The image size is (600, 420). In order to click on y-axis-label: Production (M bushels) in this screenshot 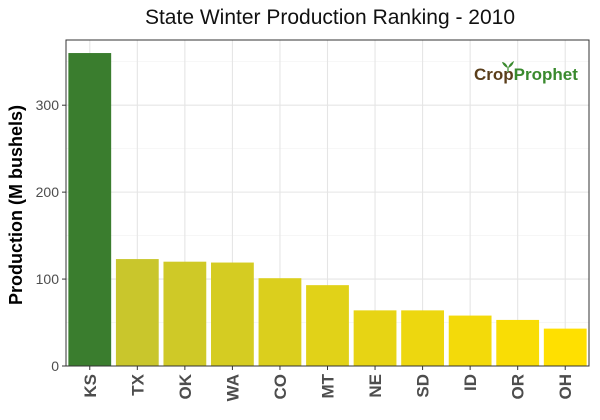, I will do `click(16, 205)`.